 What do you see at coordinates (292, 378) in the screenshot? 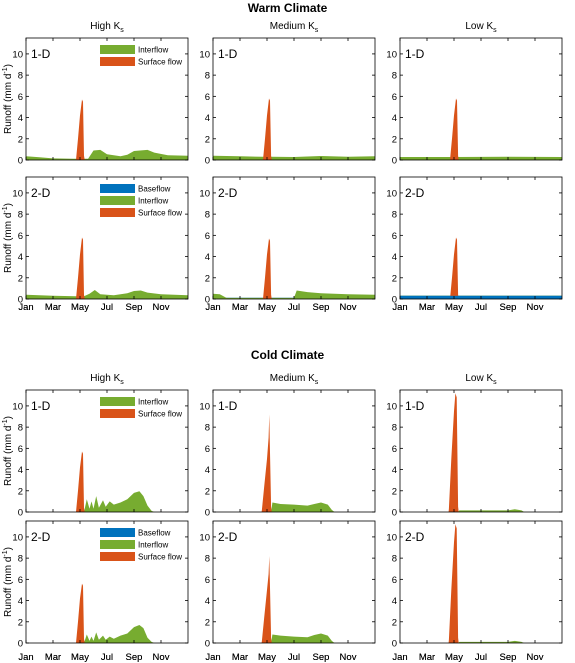
I see `column-title-main: Medium K` at bounding box center [292, 378].